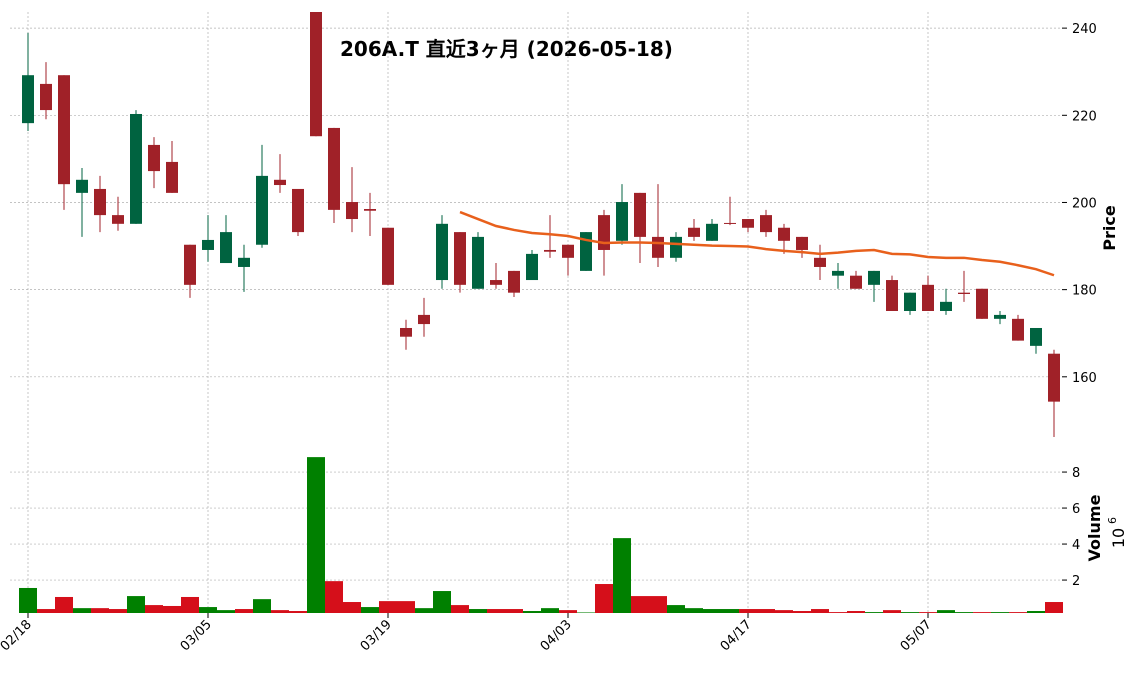 Image resolution: width=1136 pixels, height=674 pixels. Describe the element at coordinates (1084, 291) in the screenshot. I see `y-tick-label: 180` at that location.